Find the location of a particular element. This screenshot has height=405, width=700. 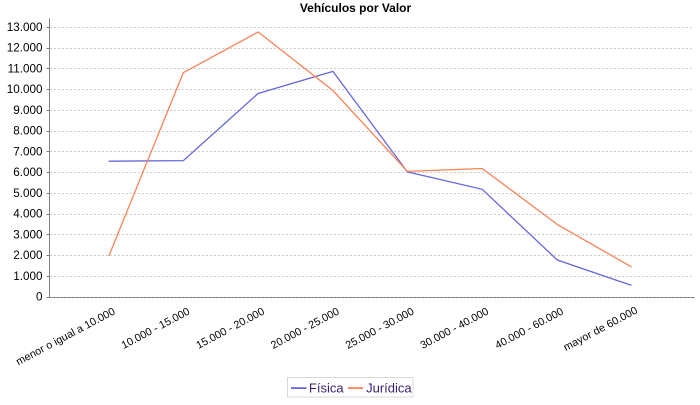

svg-text: 5.000 is located at coordinates (28, 193).